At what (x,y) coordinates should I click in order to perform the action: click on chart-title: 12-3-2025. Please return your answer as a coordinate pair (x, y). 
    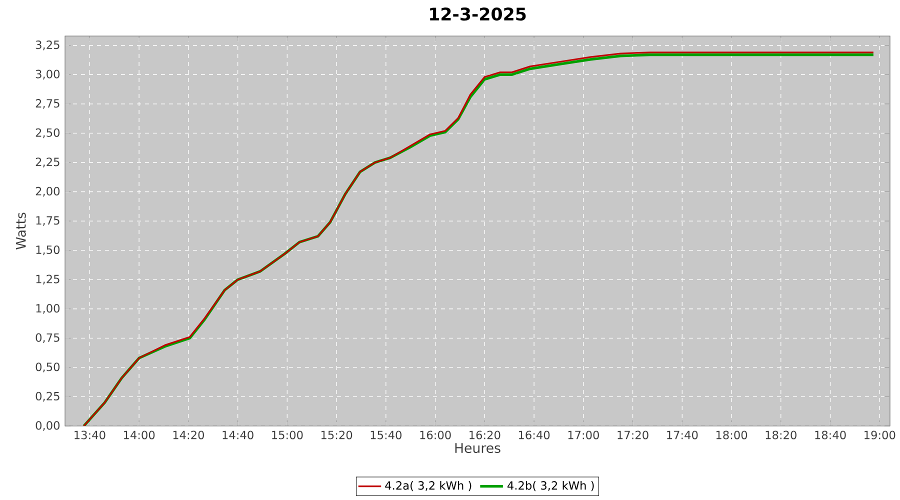
    Looking at the image, I should click on (478, 14).